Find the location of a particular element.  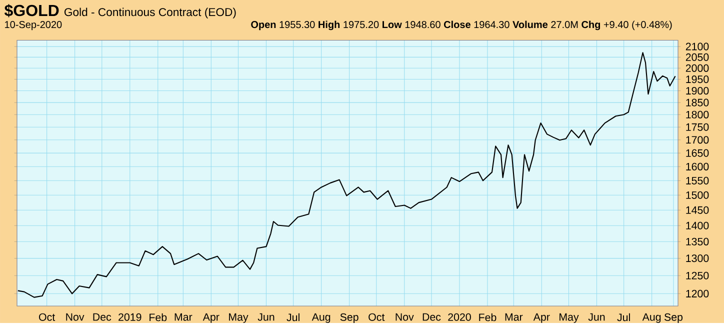

y-tick-label: 1950 is located at coordinates (697, 79).